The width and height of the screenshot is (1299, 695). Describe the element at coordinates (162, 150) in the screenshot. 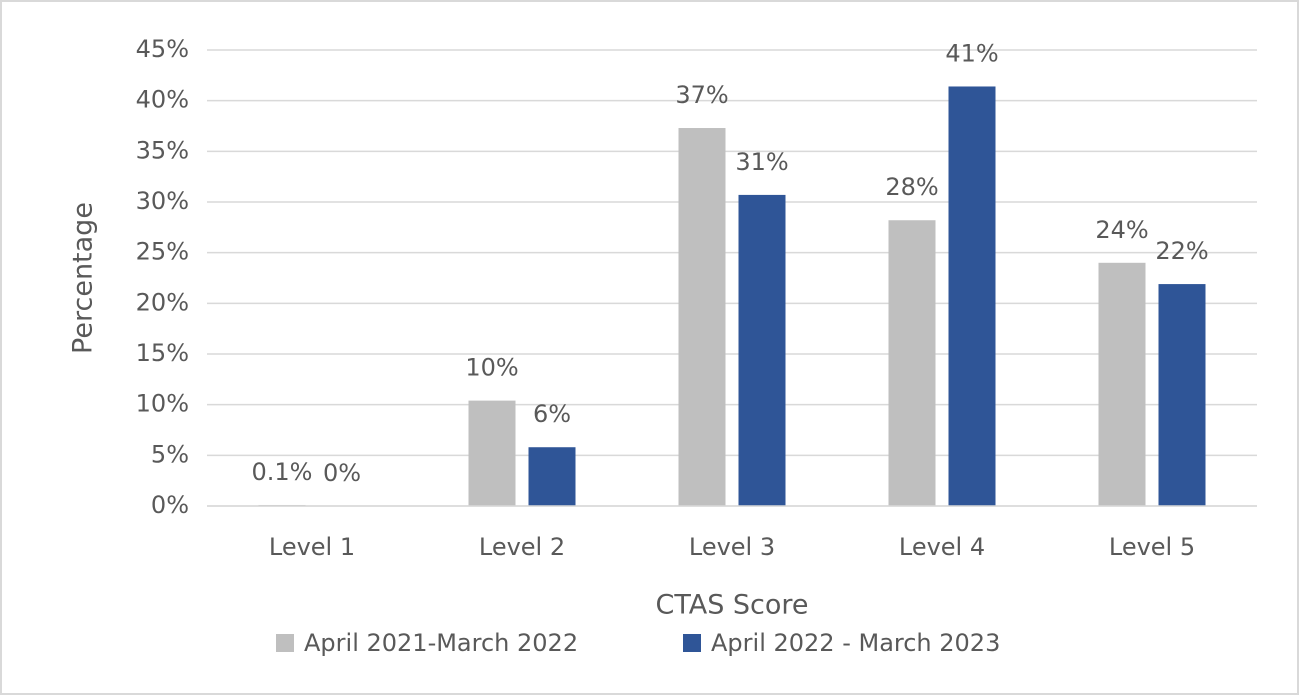

I see `y-tick-label: 35%` at that location.